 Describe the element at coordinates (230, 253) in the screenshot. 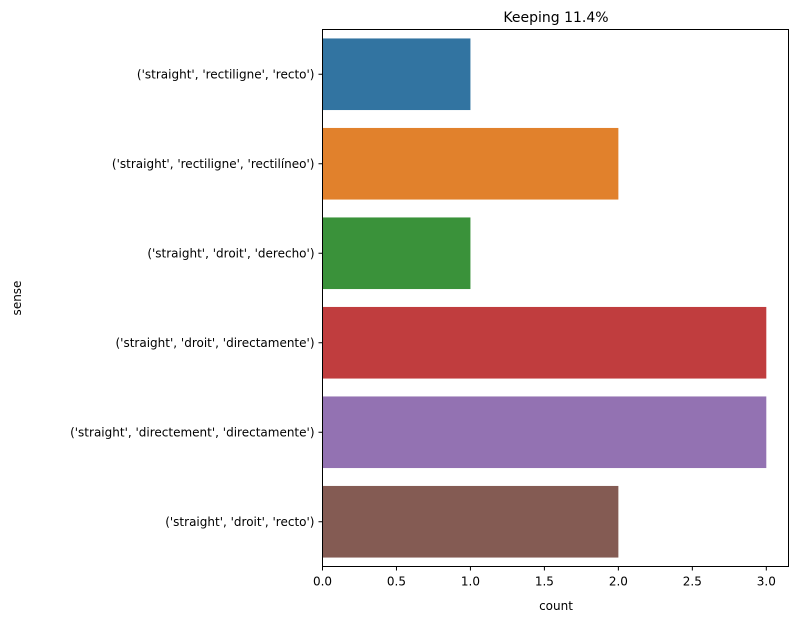

I see `y-tick-label: ('straight', 'droit', 'derecho')` at that location.